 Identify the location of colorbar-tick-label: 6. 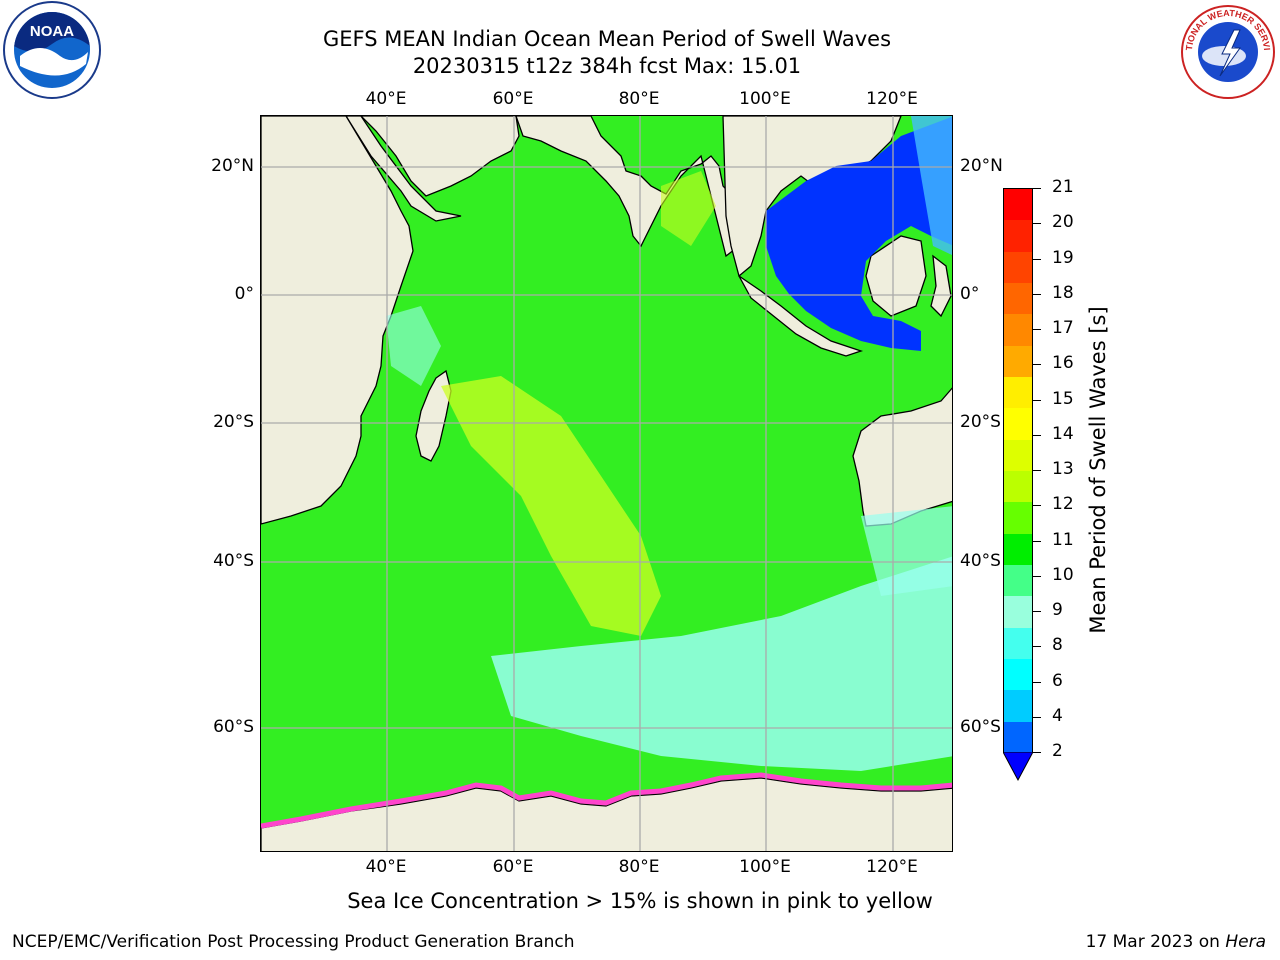
(1057, 680).